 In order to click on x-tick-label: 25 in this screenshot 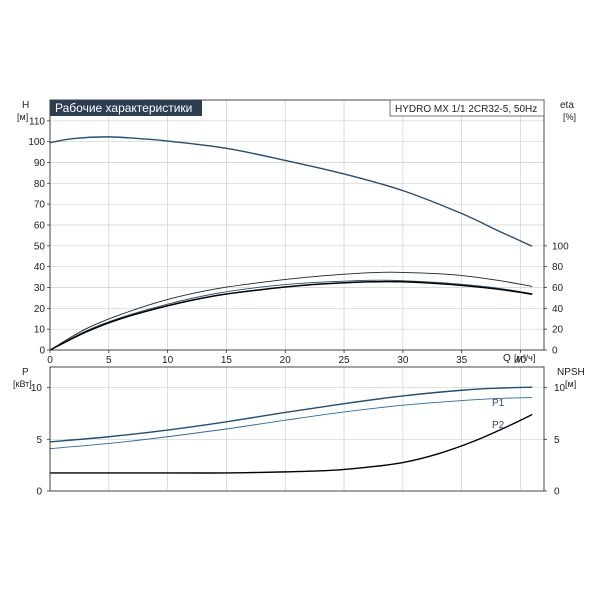, I will do `click(344, 360)`.